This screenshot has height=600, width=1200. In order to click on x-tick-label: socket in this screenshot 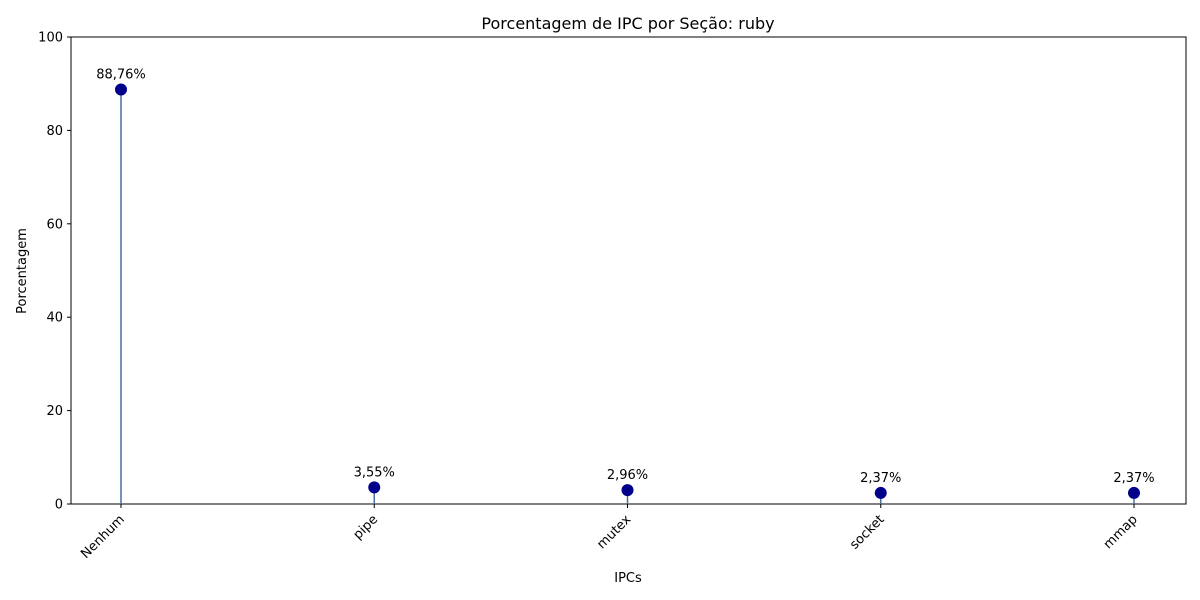, I will do `click(867, 532)`.